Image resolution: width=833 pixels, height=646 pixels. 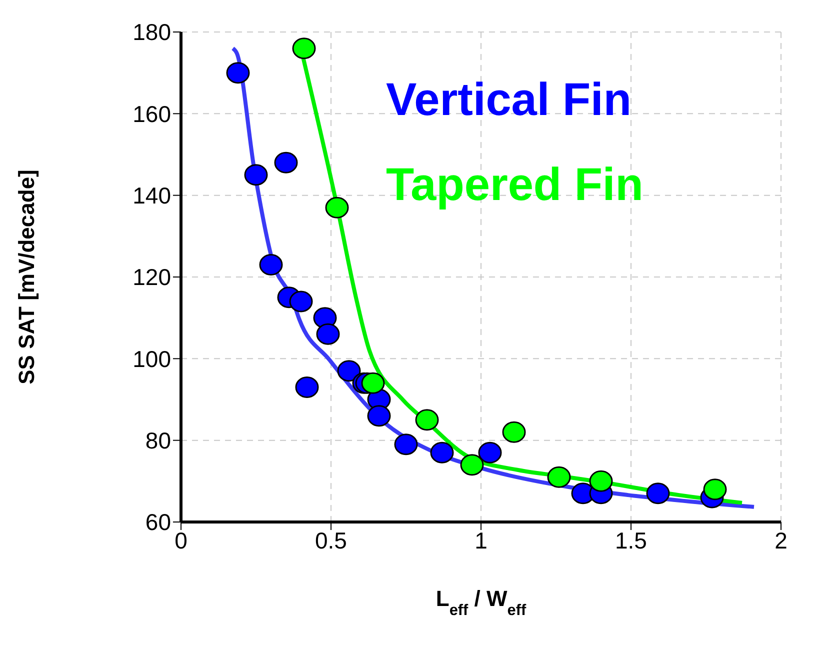 What do you see at coordinates (151, 113) in the screenshot?
I see `y-tick-label: 160` at bounding box center [151, 113].